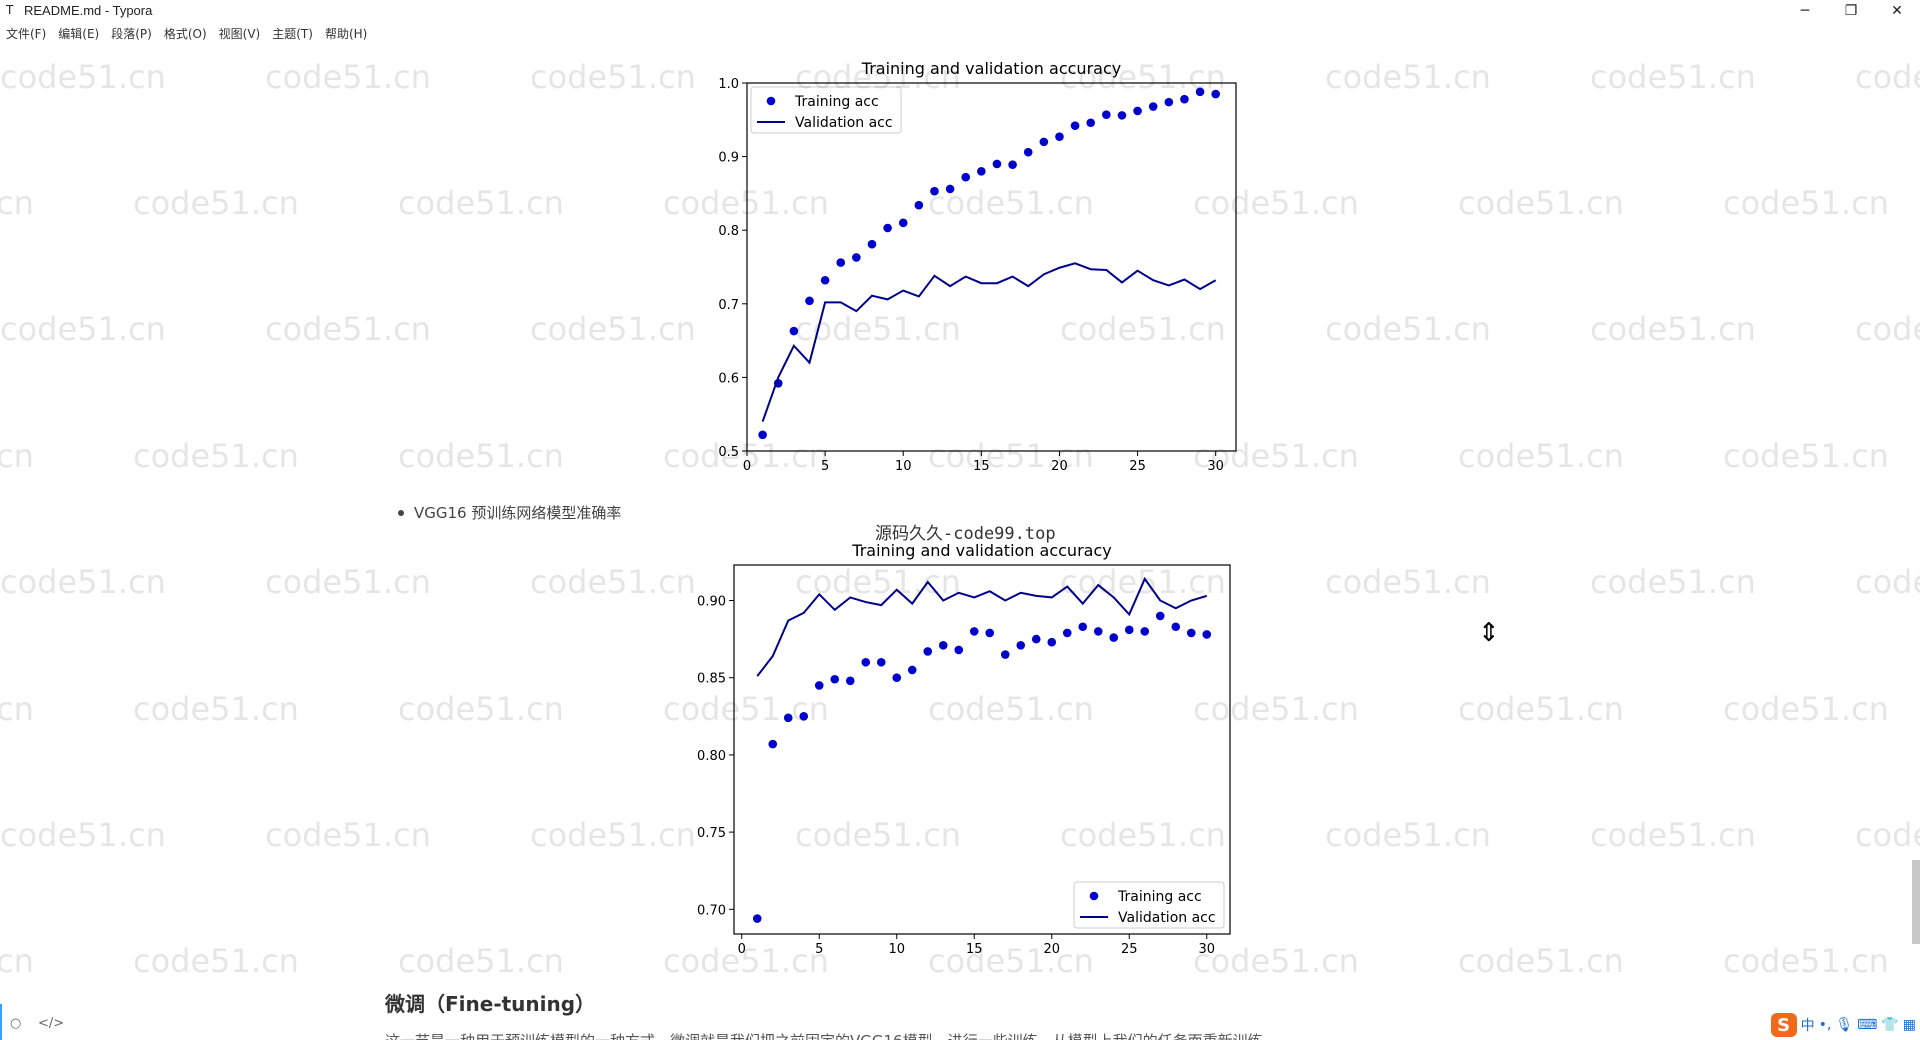 This screenshot has width=1920, height=1040. What do you see at coordinates (1909, 1025) in the screenshot?
I see `ime-toolbox-icon: ▦` at bounding box center [1909, 1025].